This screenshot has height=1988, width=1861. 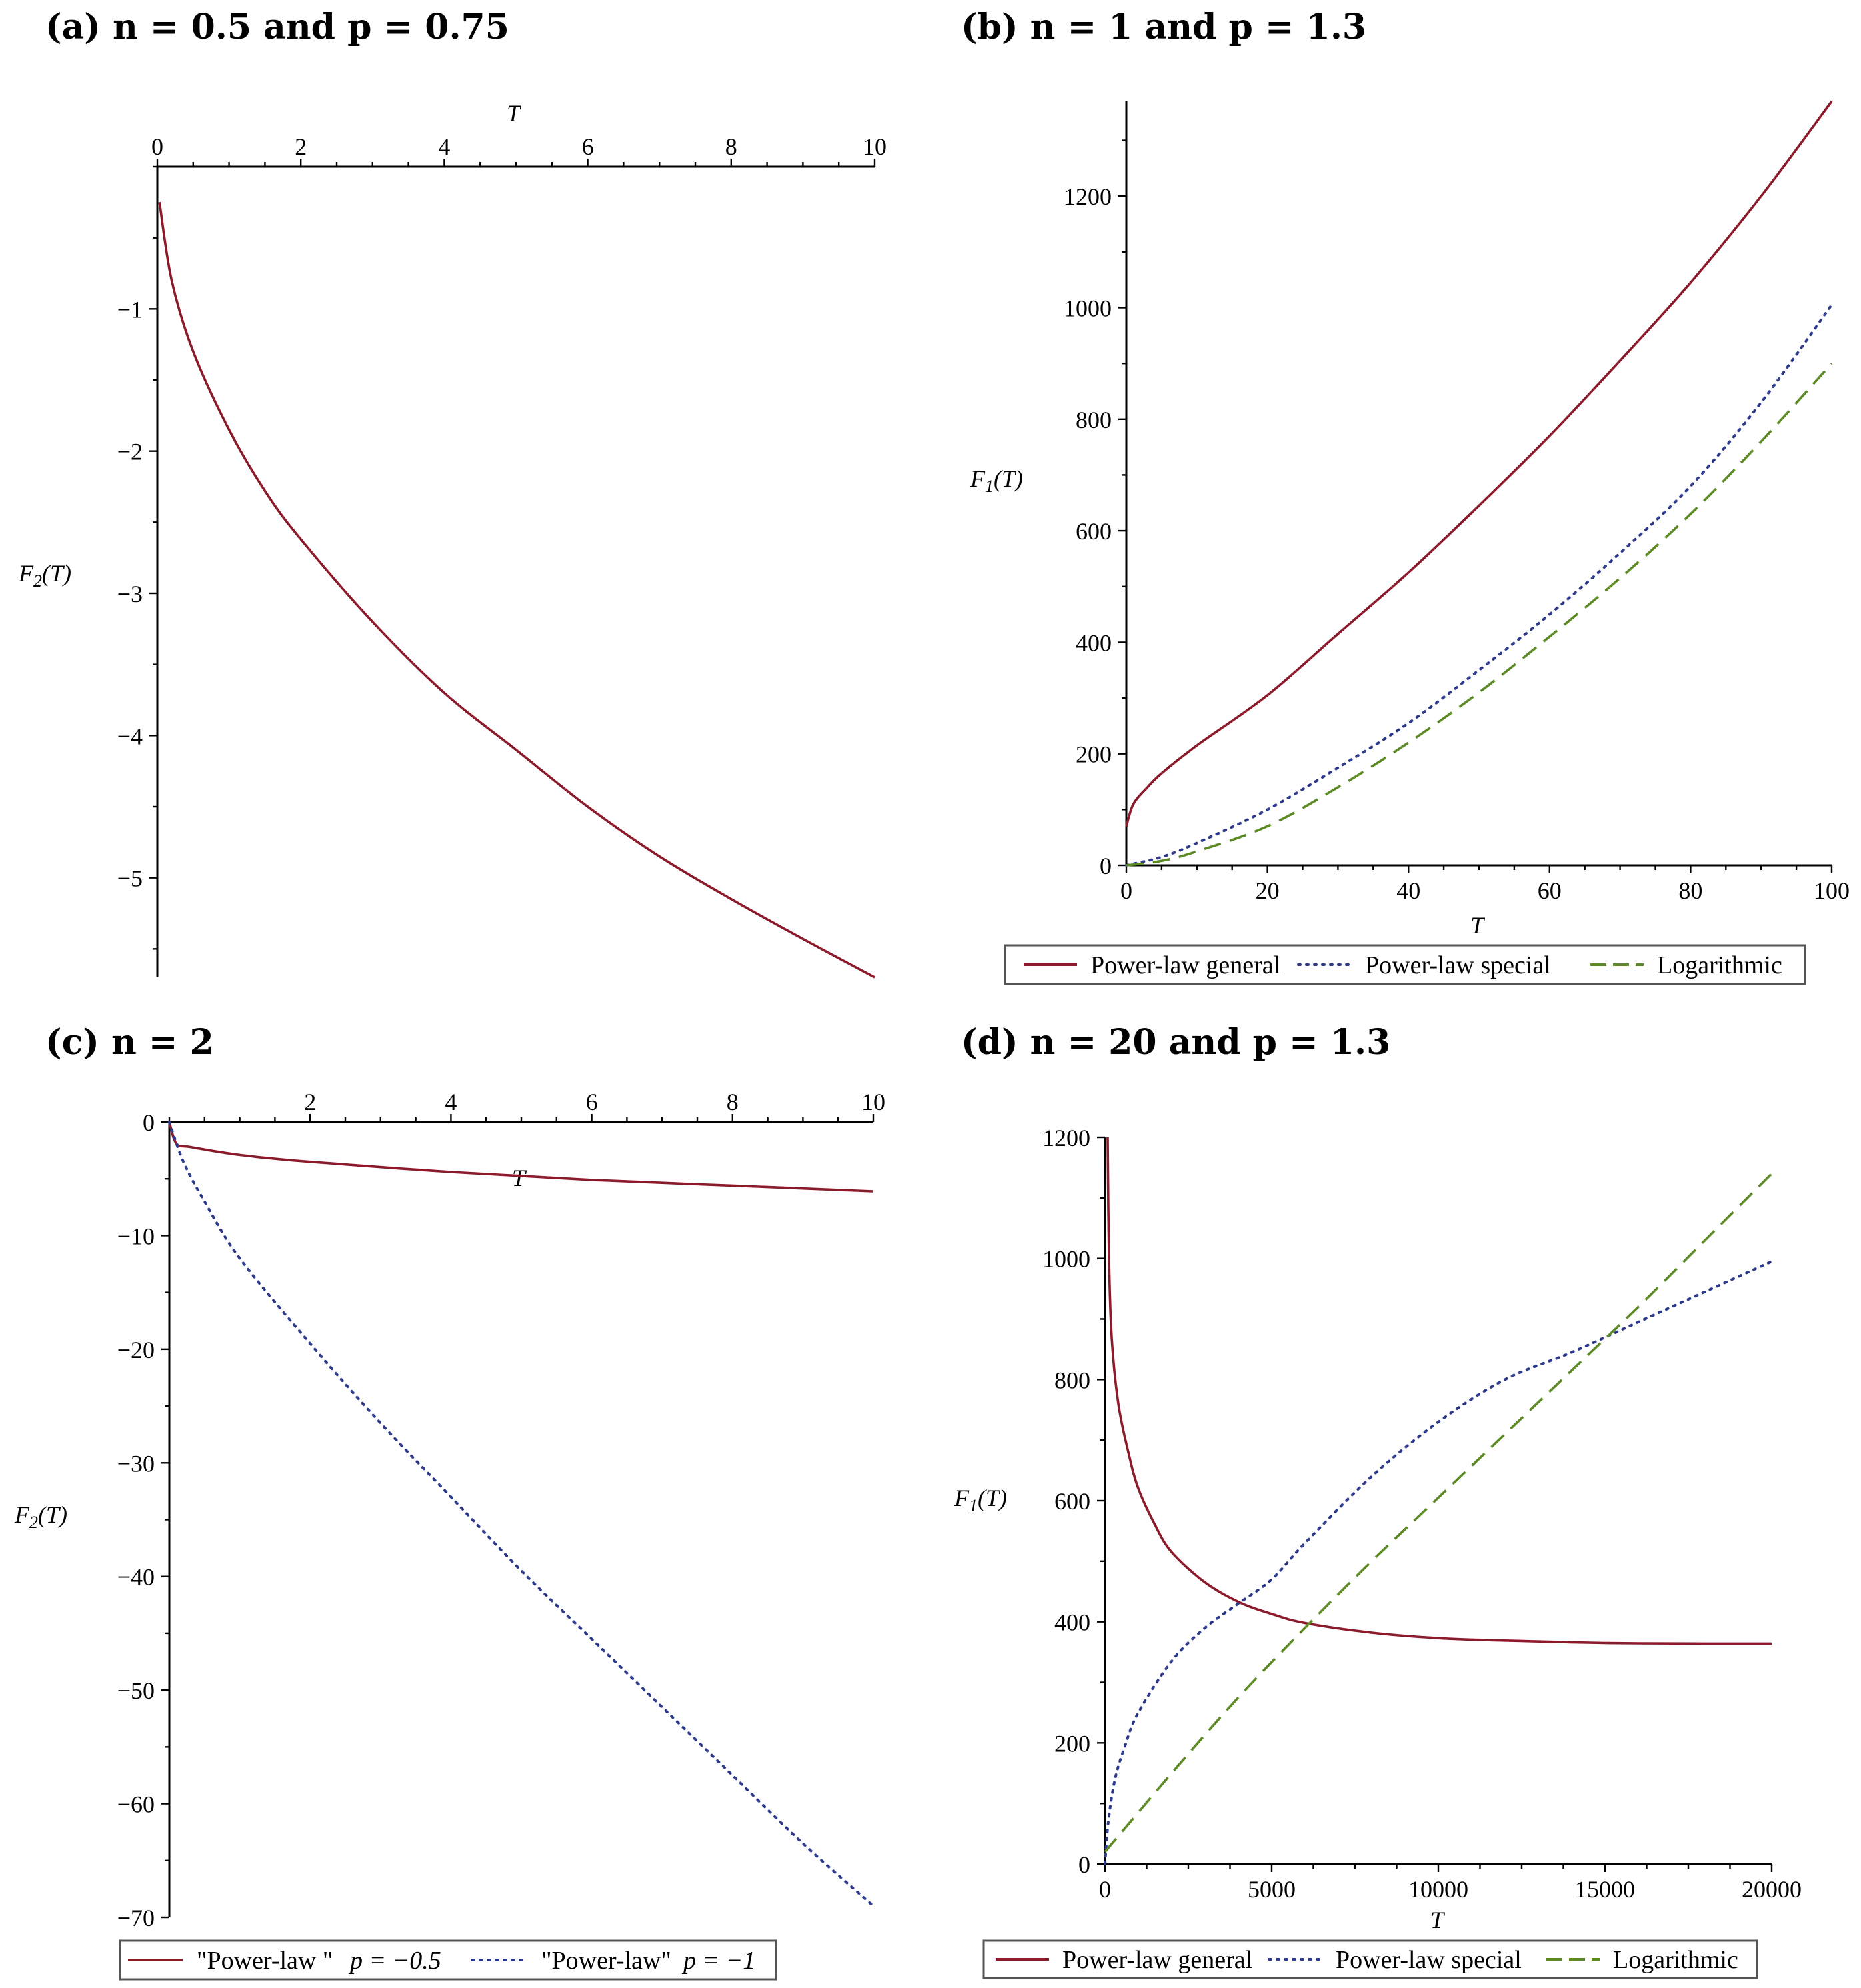 What do you see at coordinates (1605, 1889) in the screenshot?
I see `x-tick-label: 15000` at bounding box center [1605, 1889].